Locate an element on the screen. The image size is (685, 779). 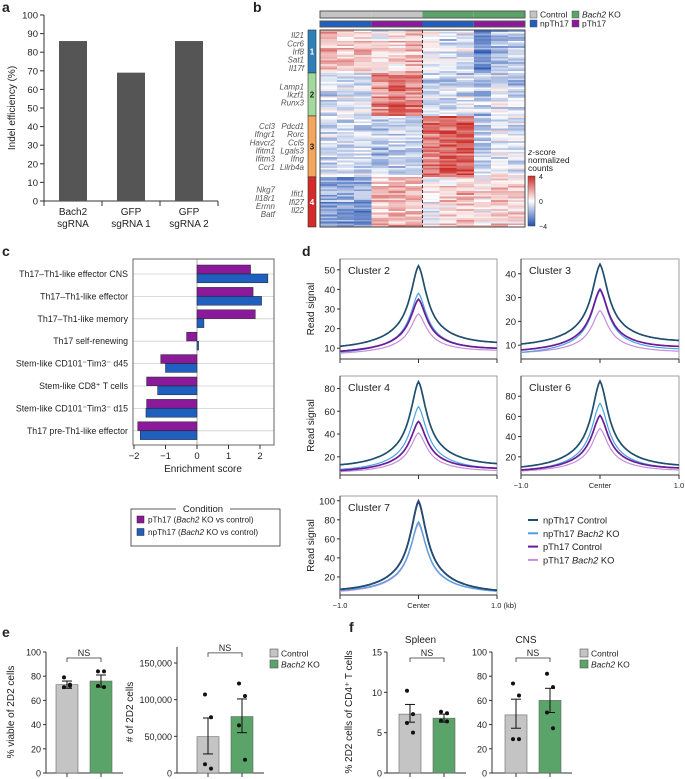
x-tick-label: 1.0 (kb) is located at coordinates (504, 605).